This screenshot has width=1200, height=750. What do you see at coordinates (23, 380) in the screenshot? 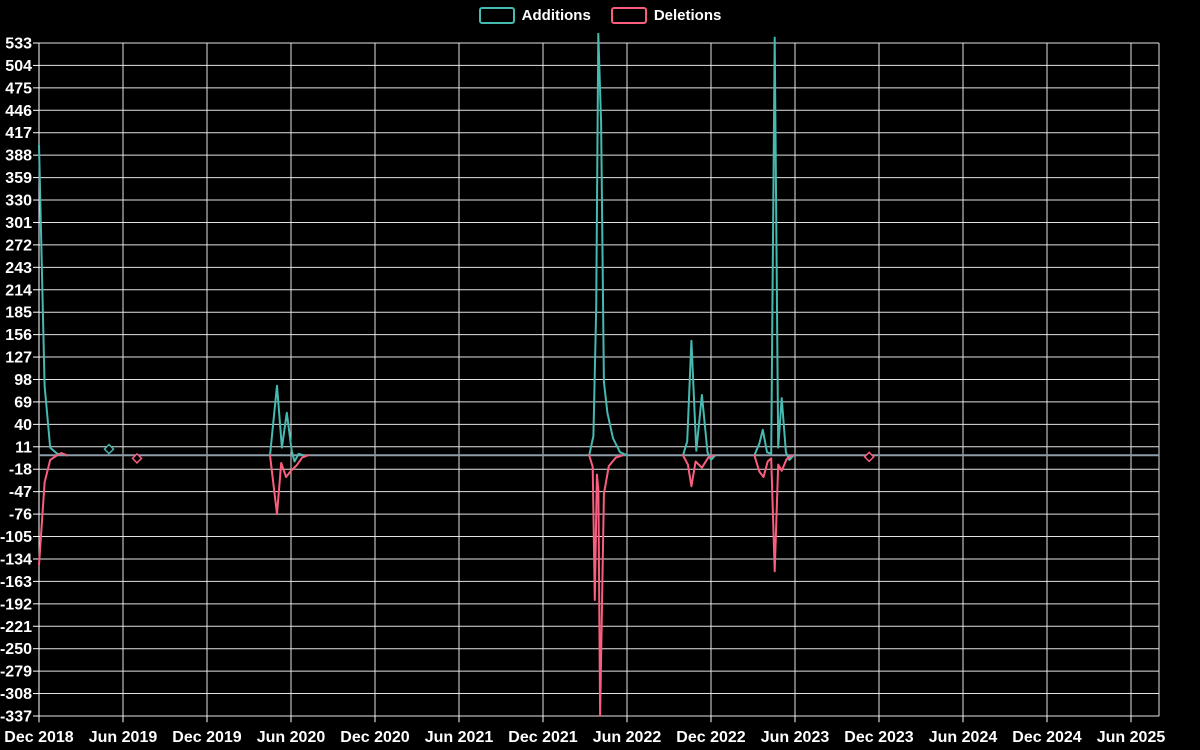
I see `y-axis-label: 98` at bounding box center [23, 380].